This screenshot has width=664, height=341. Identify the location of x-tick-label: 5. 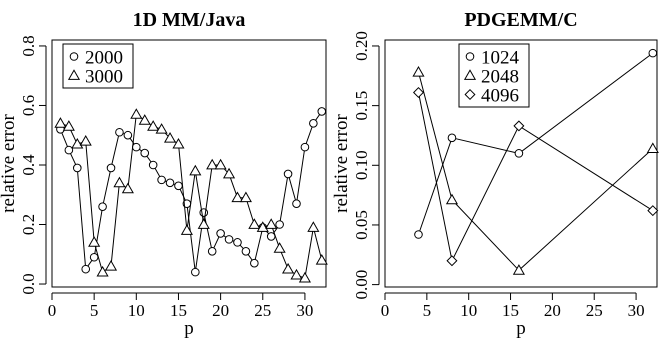
(427, 310).